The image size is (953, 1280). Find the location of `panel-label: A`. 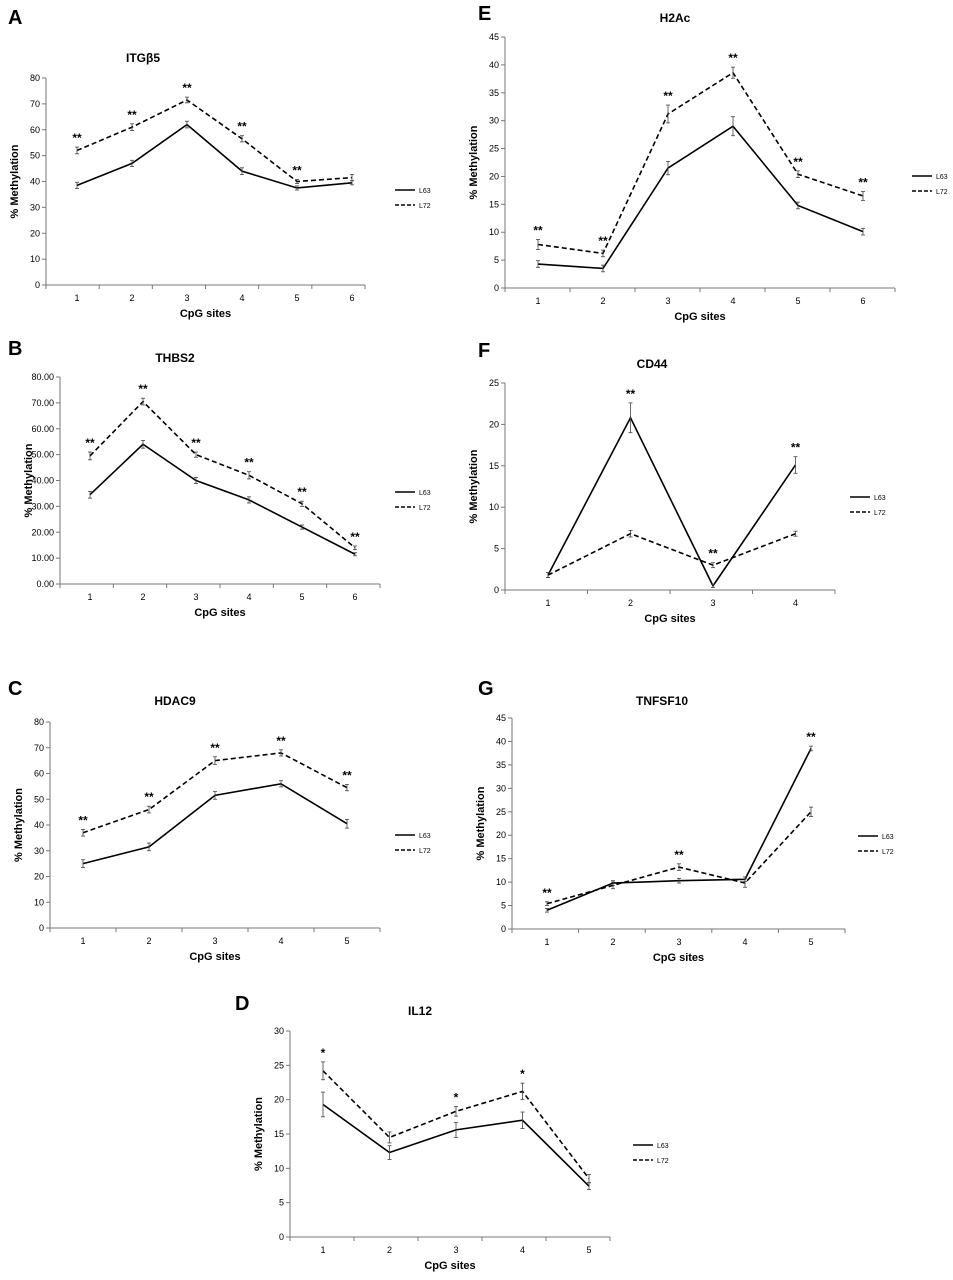

panel-label: A is located at coordinates (15, 18).